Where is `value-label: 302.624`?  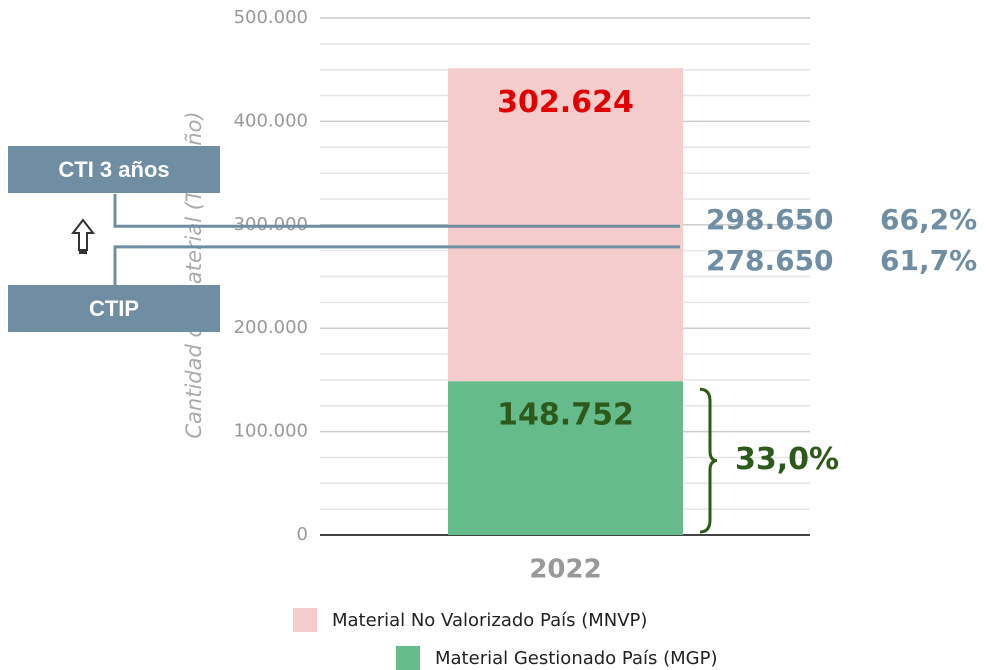
value-label: 302.624 is located at coordinates (565, 102).